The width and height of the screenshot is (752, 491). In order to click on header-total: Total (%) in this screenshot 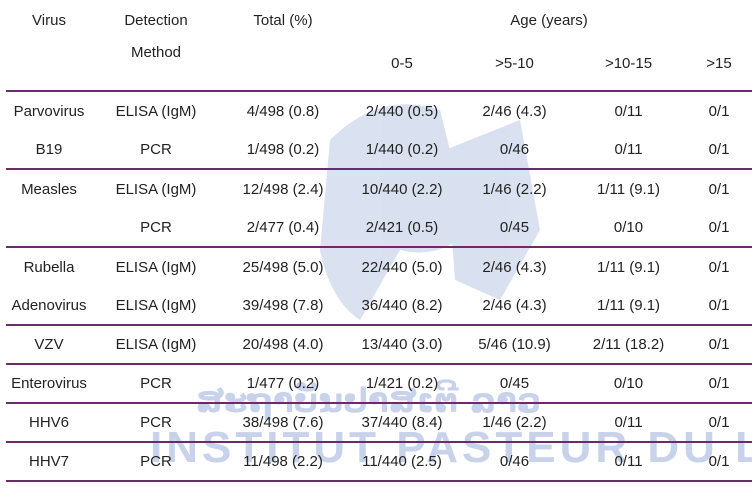, I will do `click(283, 20)`.